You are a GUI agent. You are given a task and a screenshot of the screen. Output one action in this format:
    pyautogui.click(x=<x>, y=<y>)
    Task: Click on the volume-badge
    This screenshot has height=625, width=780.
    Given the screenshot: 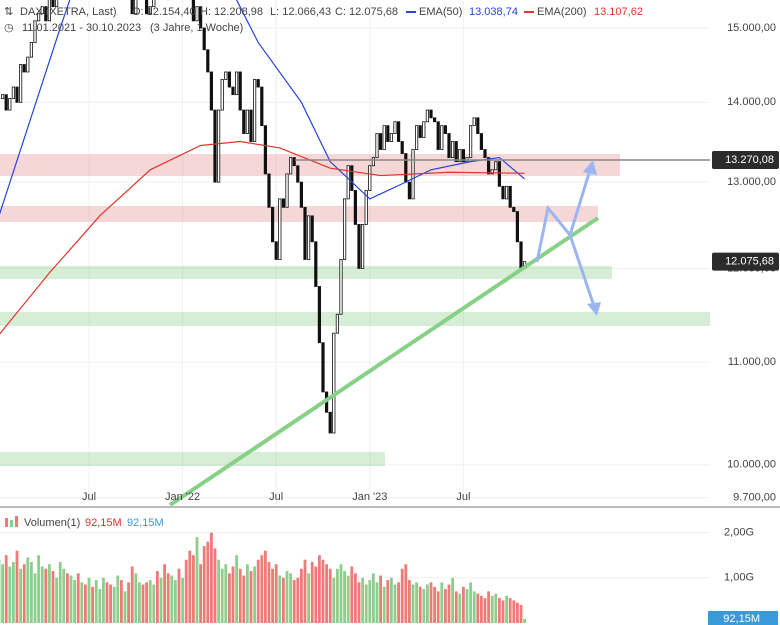 What is the action you would take?
    pyautogui.click(x=743, y=618)
    